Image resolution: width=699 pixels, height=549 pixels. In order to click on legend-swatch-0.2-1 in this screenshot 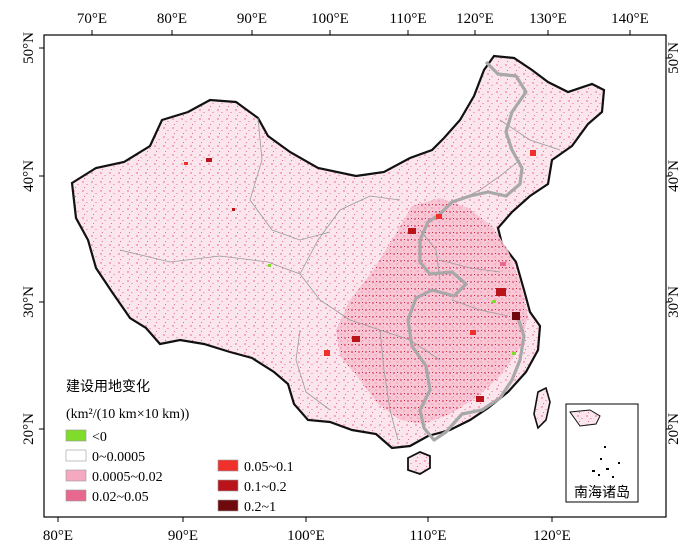, I will do `click(228, 505)`.